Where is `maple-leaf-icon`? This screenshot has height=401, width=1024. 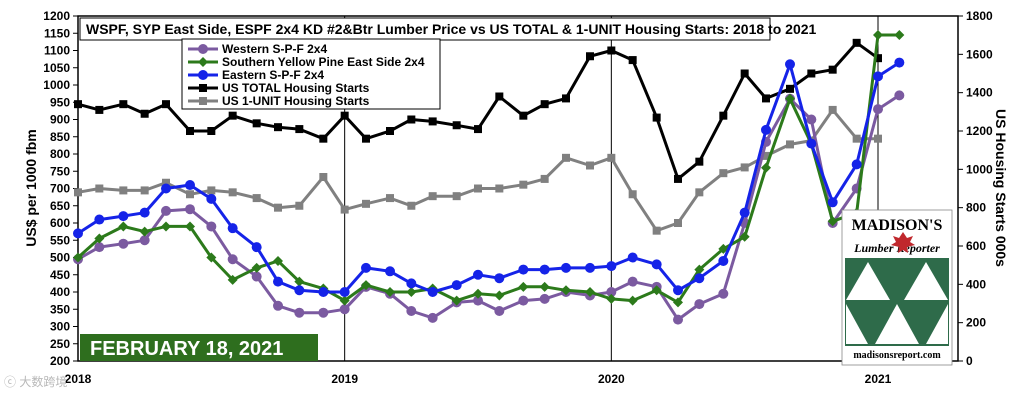
maple-leaf-icon is located at coordinates (903, 242).